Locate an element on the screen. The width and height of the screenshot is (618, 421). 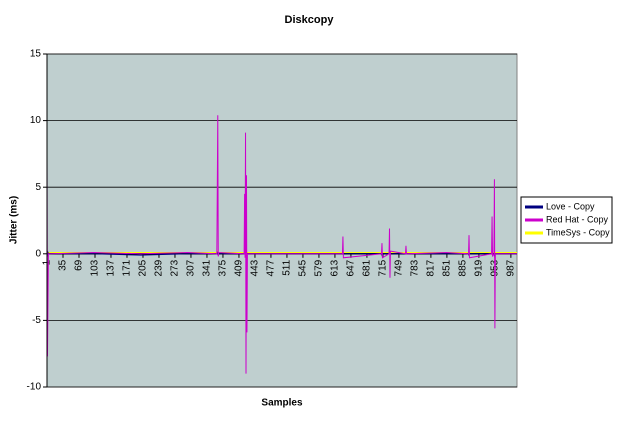
y-tick-label: 15 is located at coordinates (36, 54).